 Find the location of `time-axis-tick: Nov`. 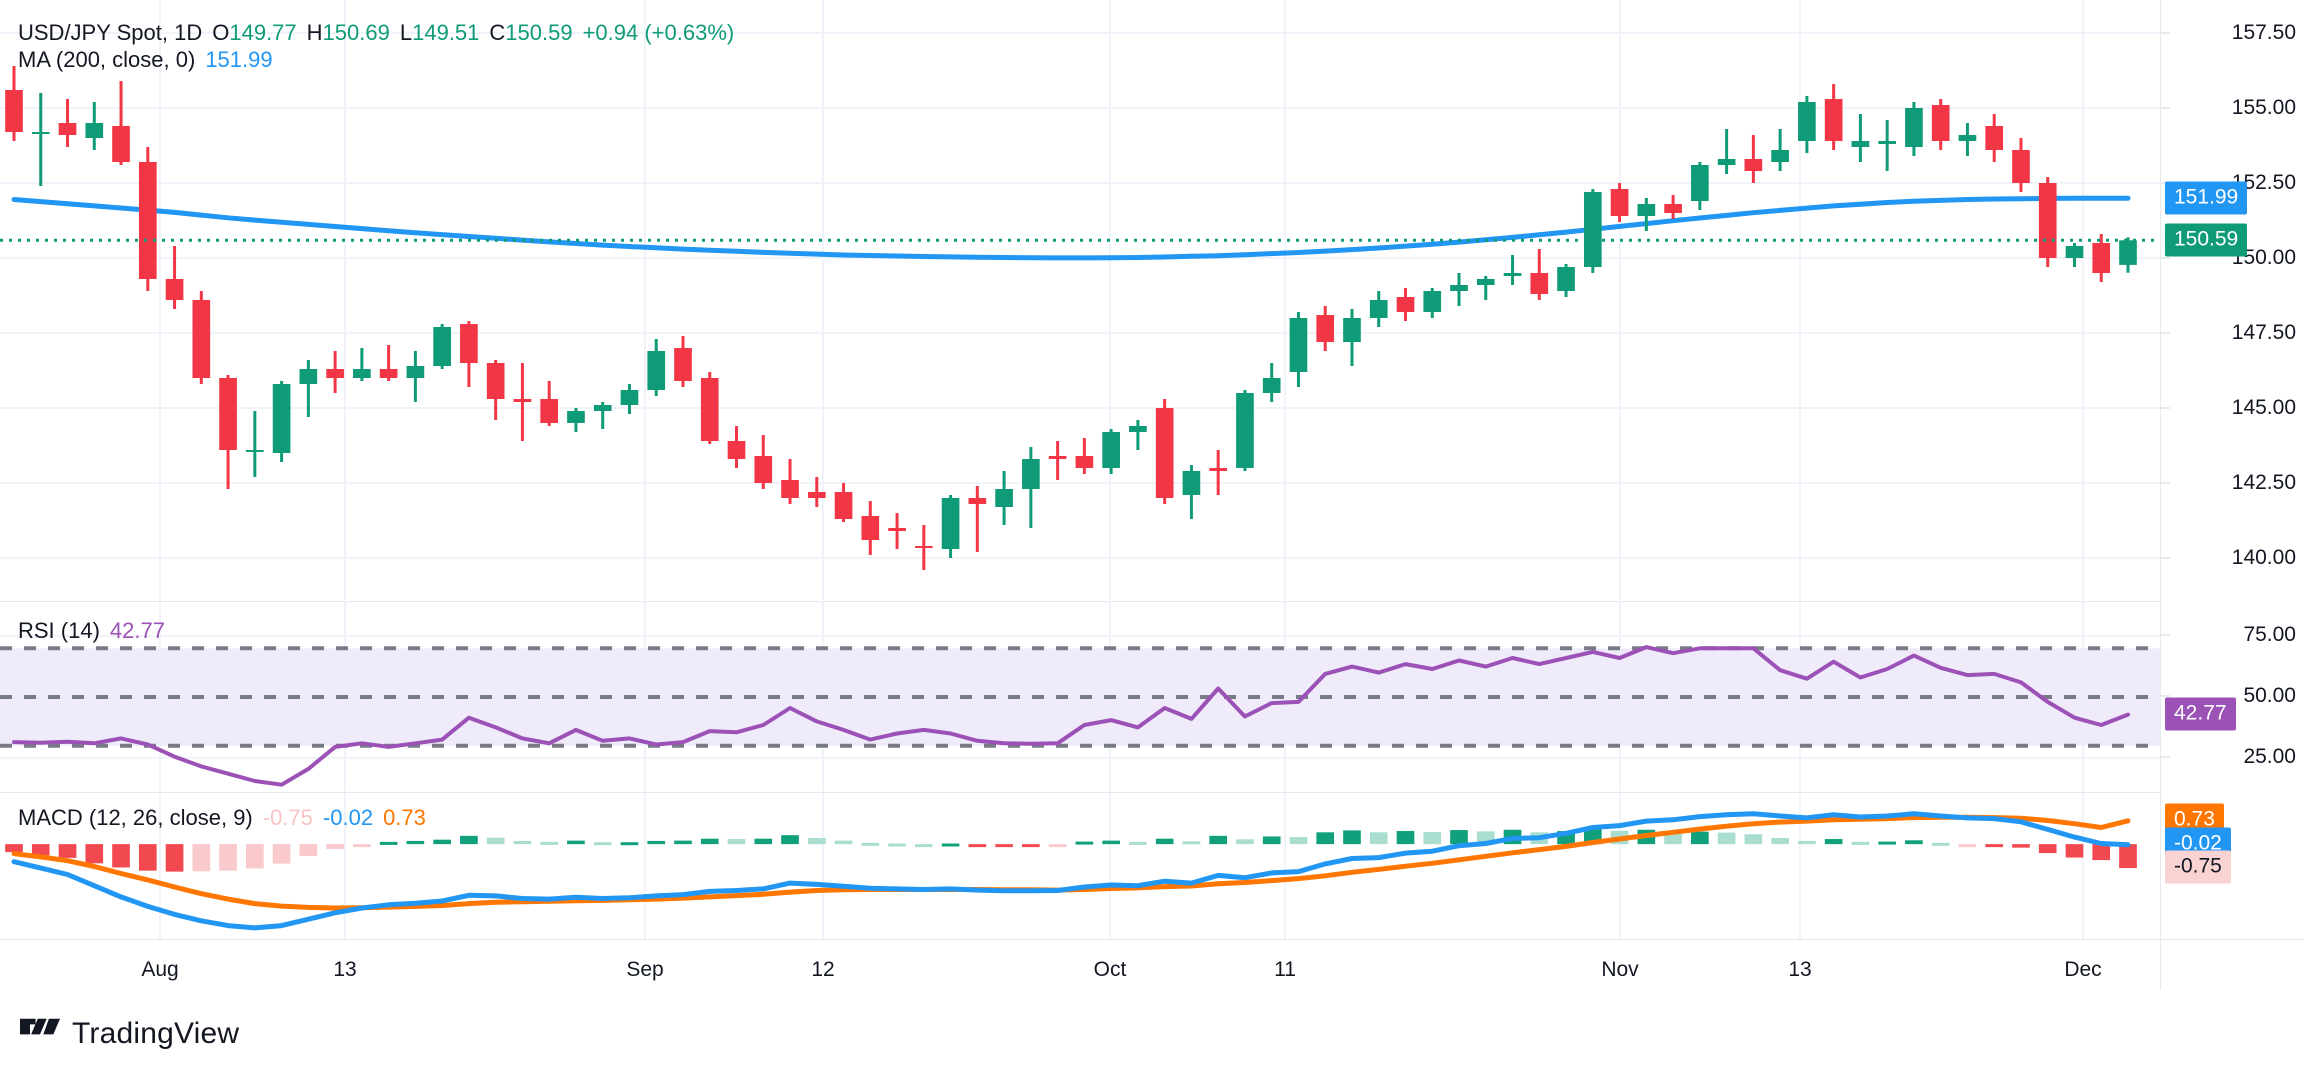

time-axis-tick: Nov is located at coordinates (1620, 969).